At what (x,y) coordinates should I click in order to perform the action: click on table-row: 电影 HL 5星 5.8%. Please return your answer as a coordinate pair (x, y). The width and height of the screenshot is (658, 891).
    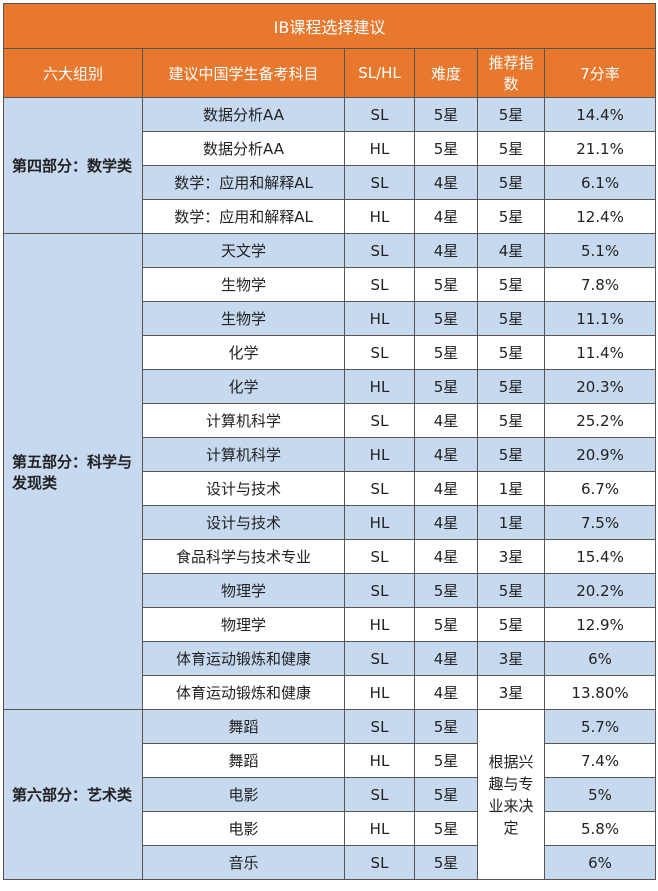
    Looking at the image, I should click on (330, 828).